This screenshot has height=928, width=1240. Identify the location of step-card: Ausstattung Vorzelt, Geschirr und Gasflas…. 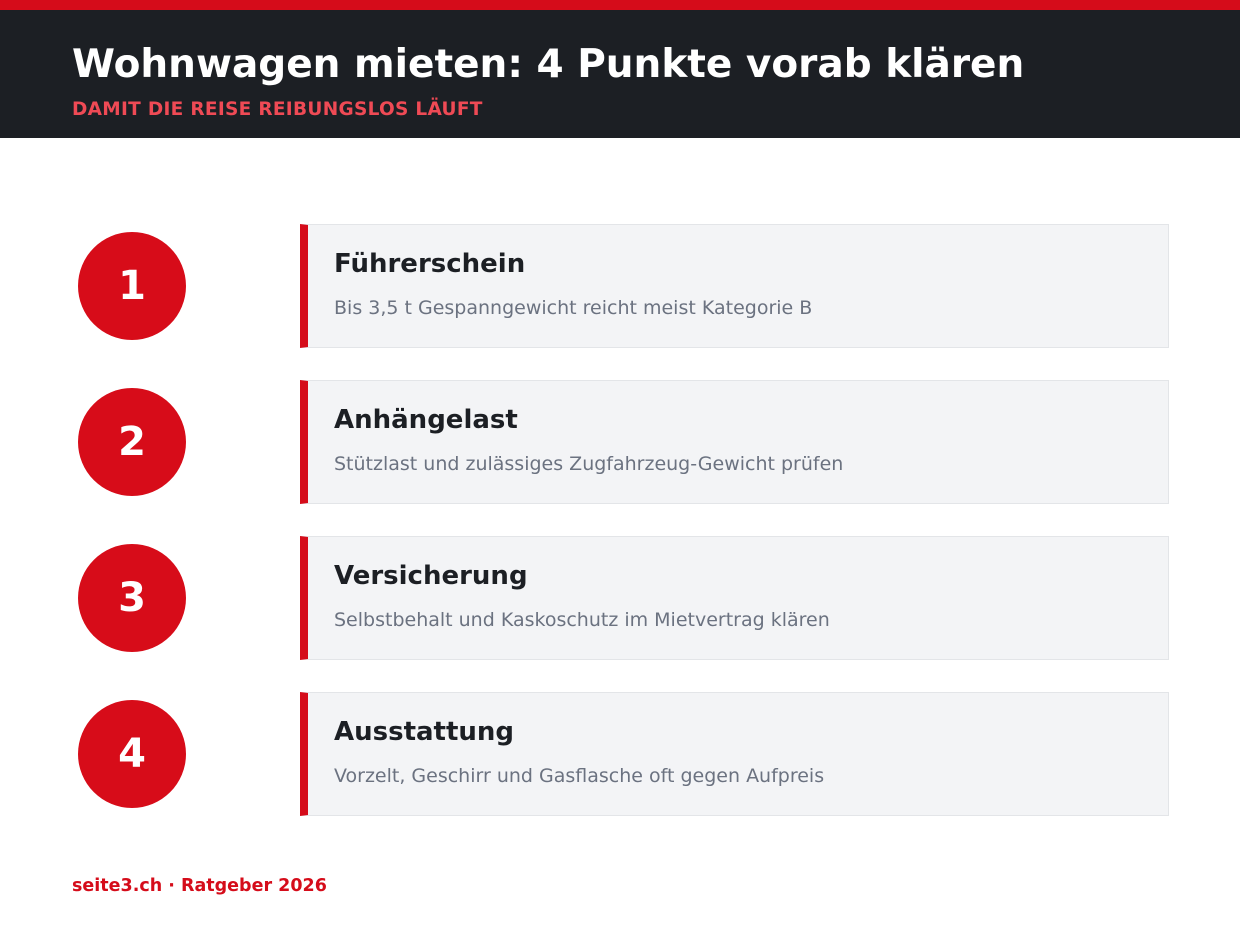
(734, 754).